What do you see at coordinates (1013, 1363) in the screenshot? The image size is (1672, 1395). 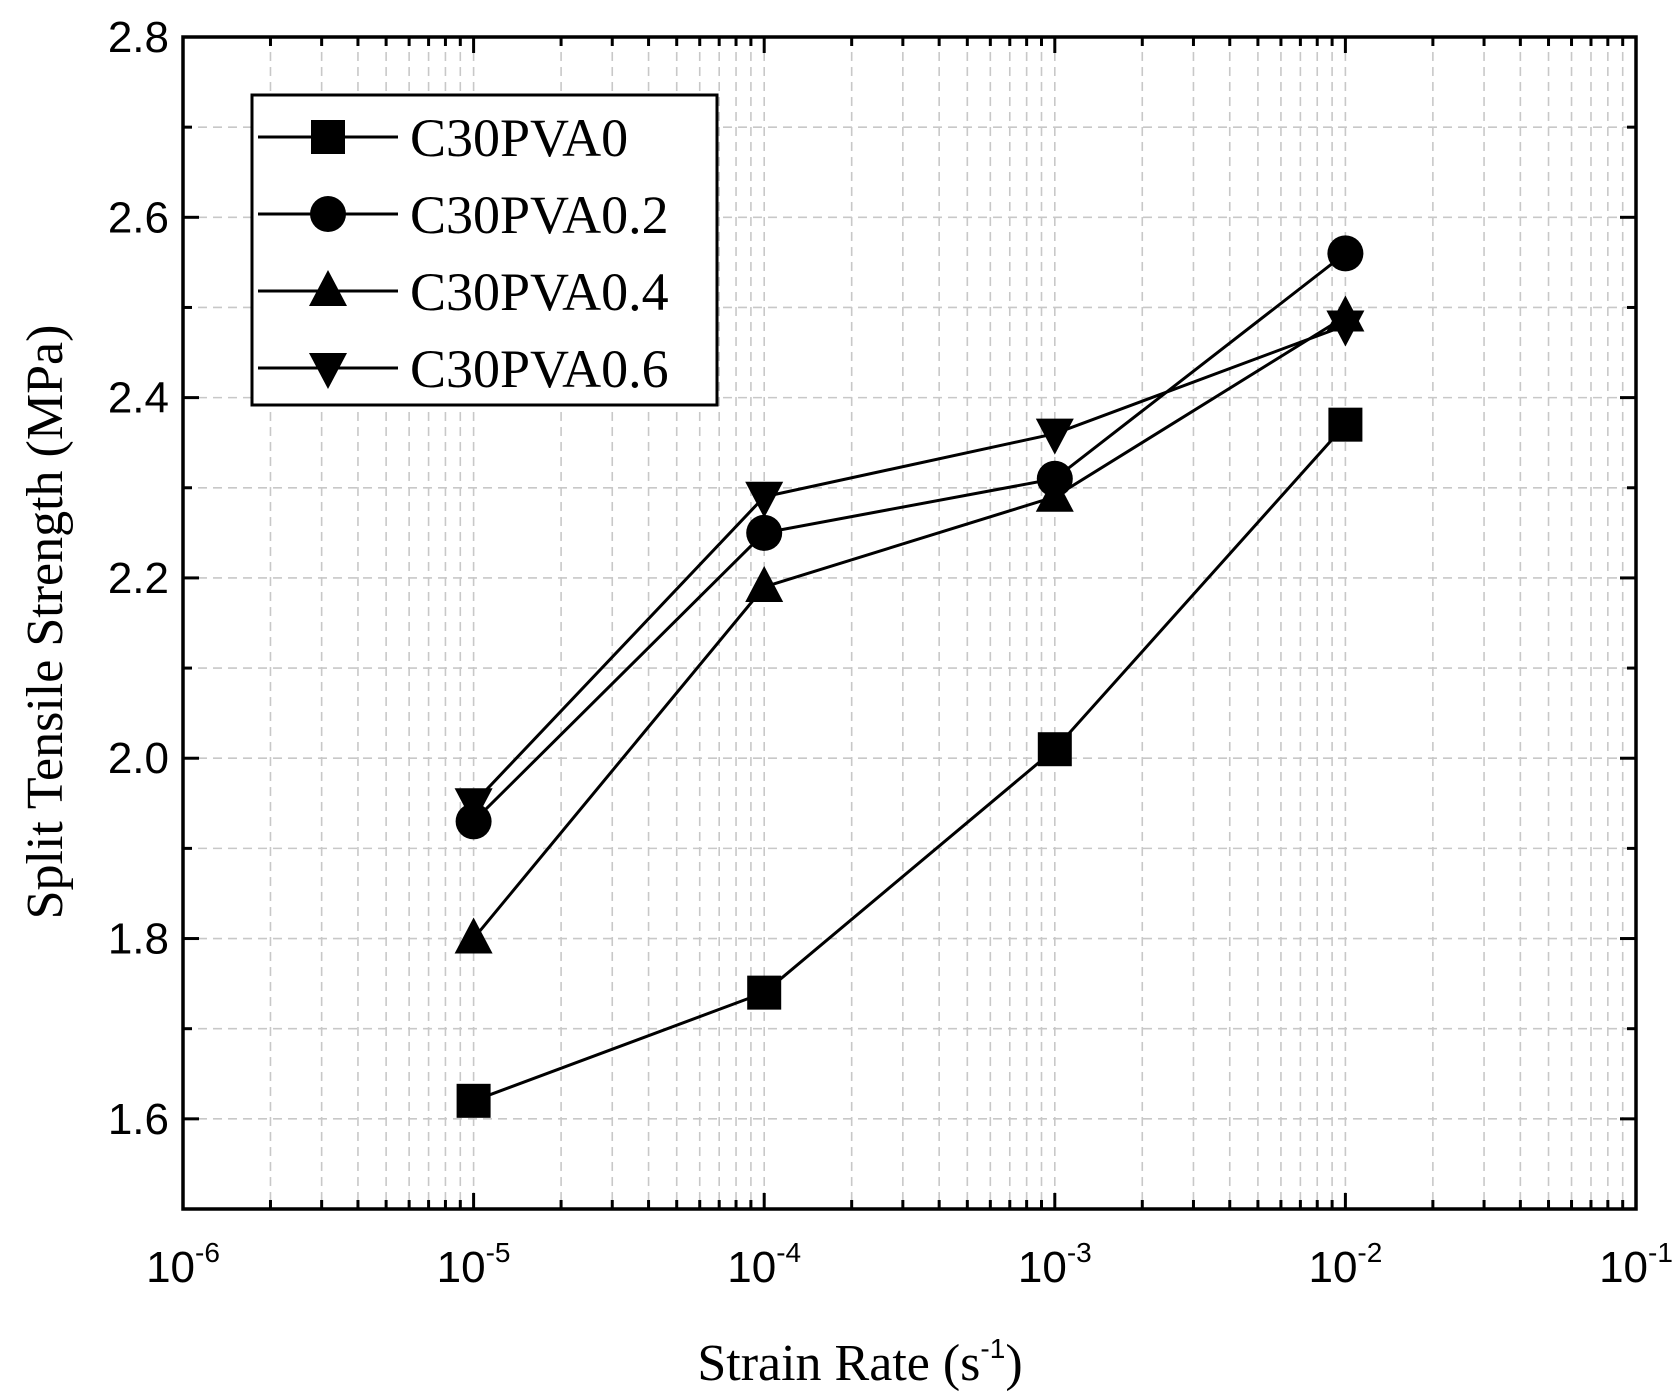 I see `x-axis-title-suffix: )` at bounding box center [1013, 1363].